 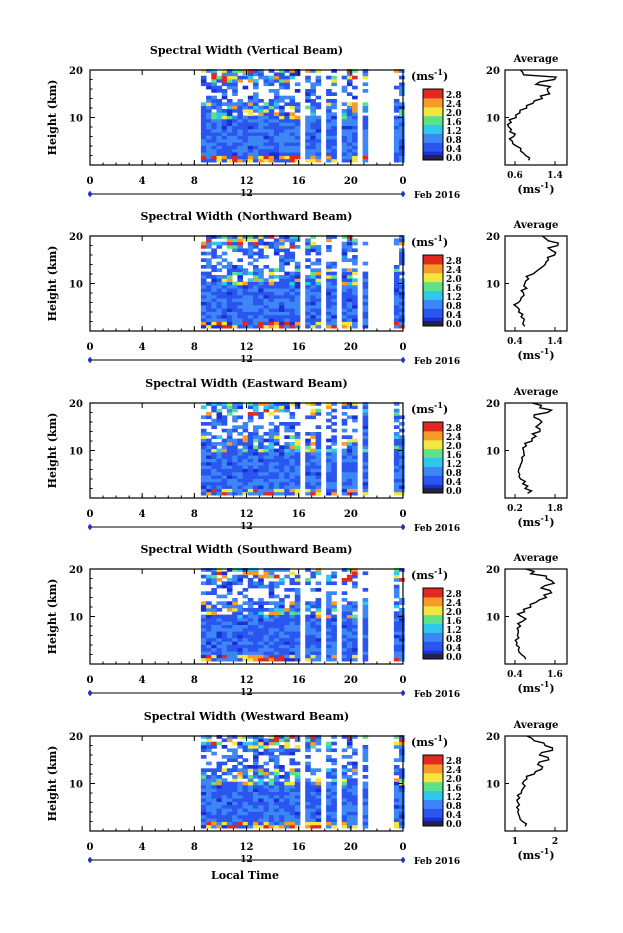 I want to click on average-unit: (ms-1), so click(x=535, y=354).